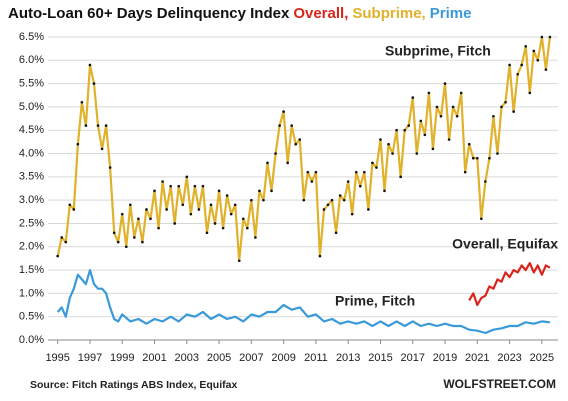 The height and width of the screenshot is (401, 568). I want to click on title-part: Auto-Loan 60+ Days Delinquency Index, so click(149, 13).